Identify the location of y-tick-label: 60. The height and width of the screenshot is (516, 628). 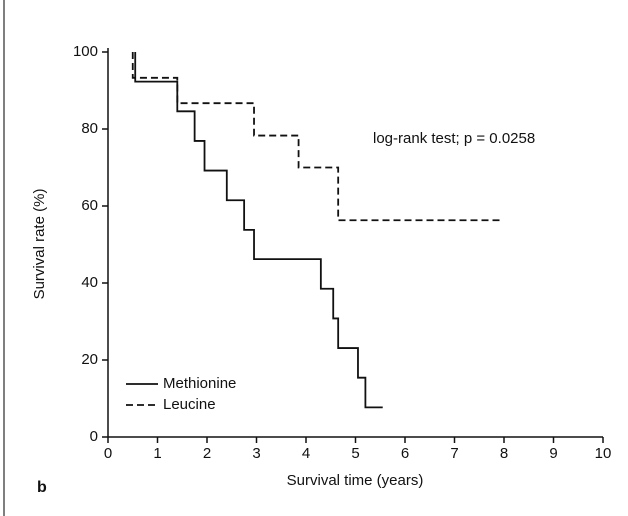
(89, 205).